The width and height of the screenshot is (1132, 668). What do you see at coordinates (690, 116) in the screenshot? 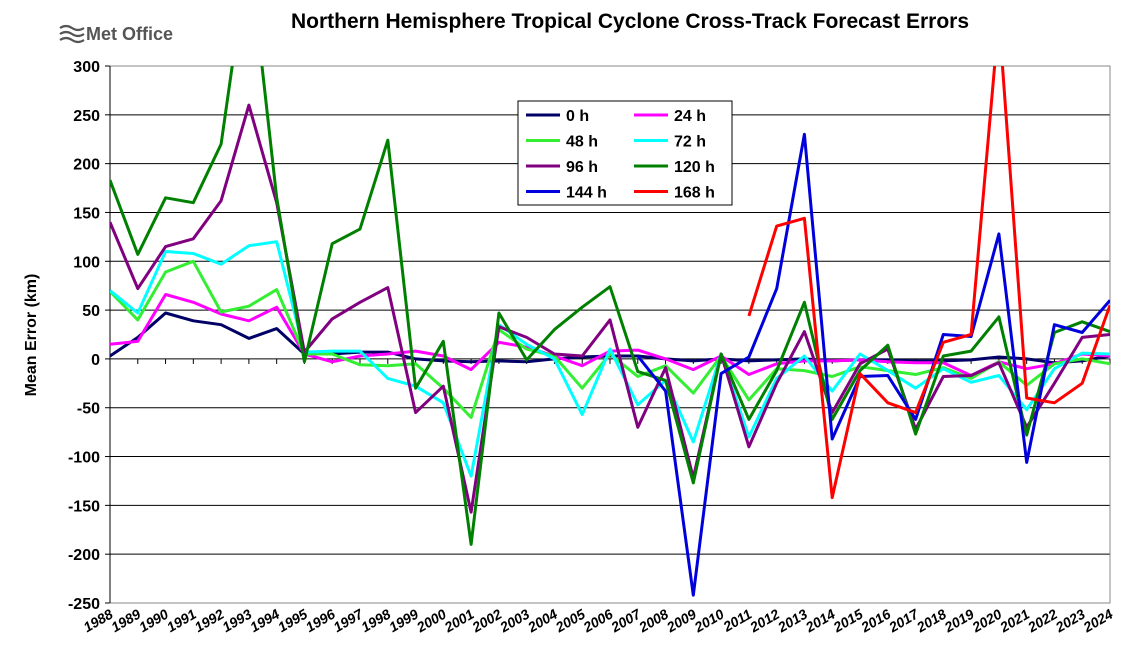
I see `legend-label: 24 h` at bounding box center [690, 116].